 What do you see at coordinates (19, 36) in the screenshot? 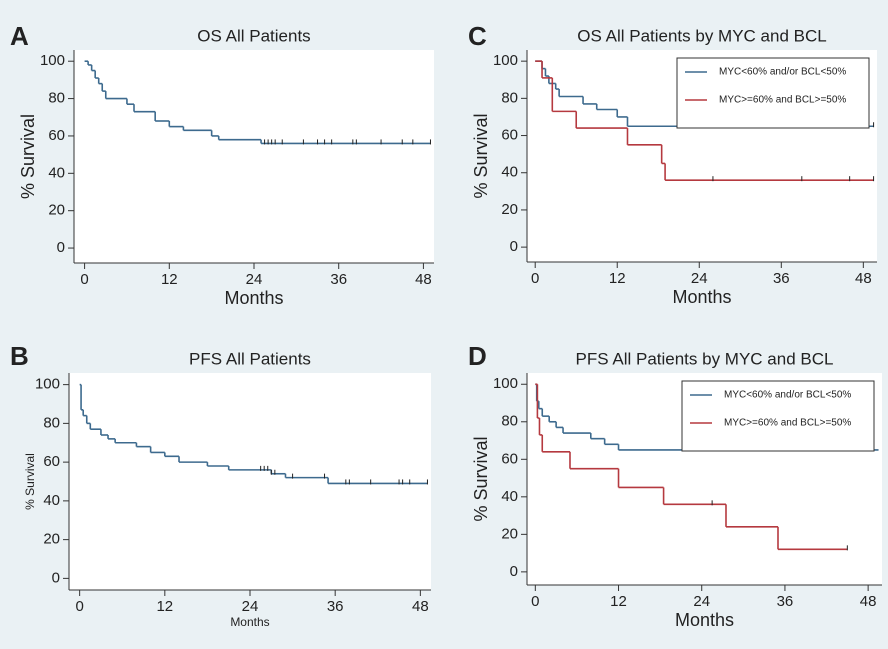
I see `panel-label: A` at bounding box center [19, 36].